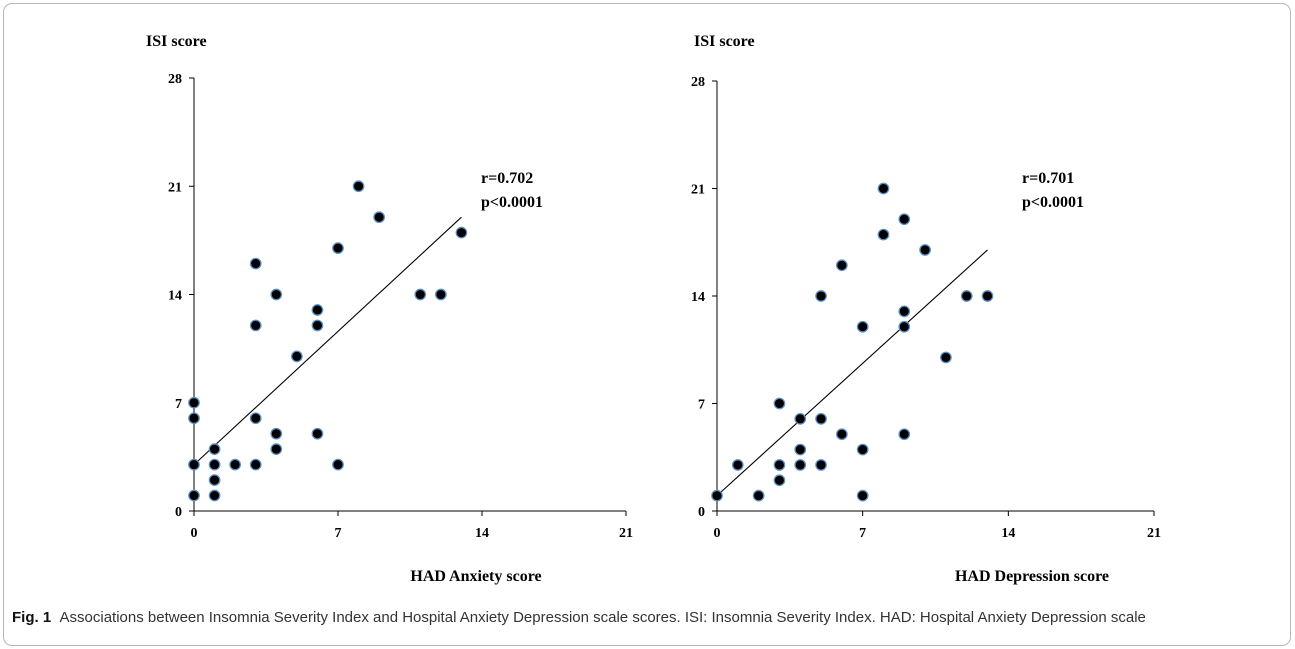 The height and width of the screenshot is (649, 1295). I want to click on chart2-stat-annotation: p<0.0001, so click(1053, 202).